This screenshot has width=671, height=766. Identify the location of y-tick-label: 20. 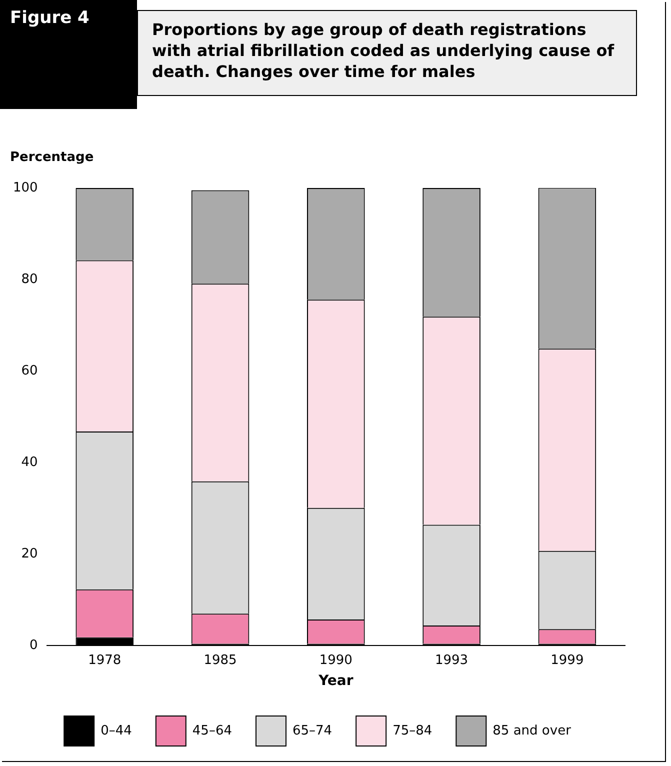
(29, 554).